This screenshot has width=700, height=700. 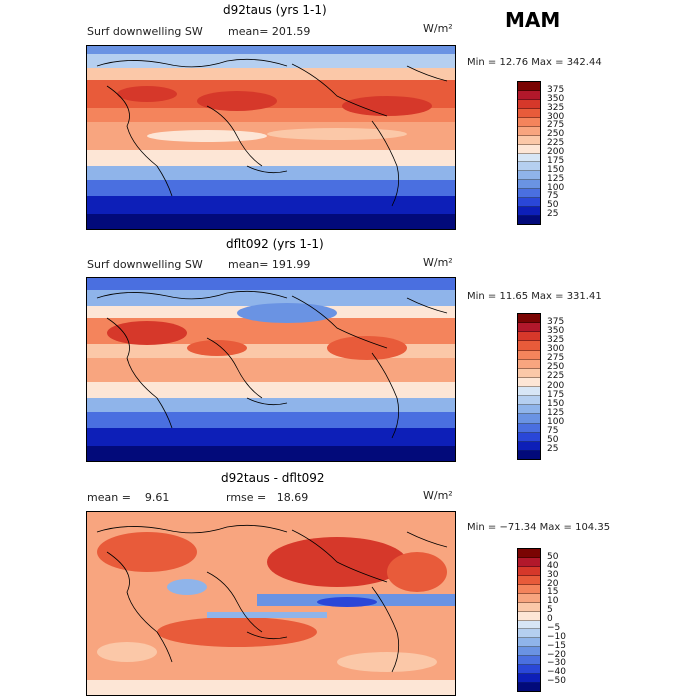 What do you see at coordinates (556, 178) in the screenshot?
I see `colorbar-label: 125` at bounding box center [556, 178].